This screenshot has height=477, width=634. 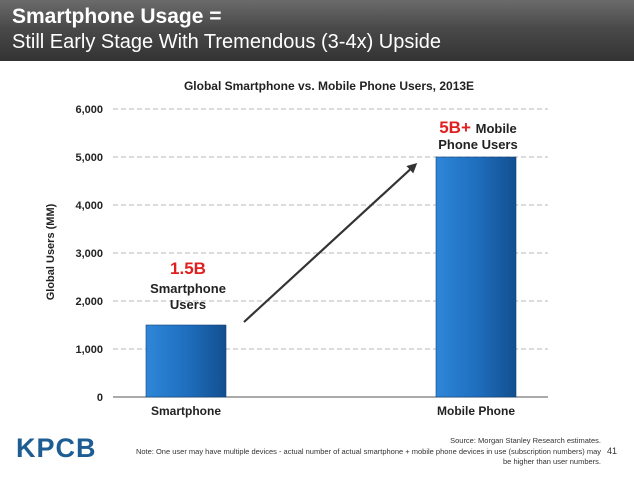 I want to click on annotation-line: Smartphone, so click(x=188, y=288).